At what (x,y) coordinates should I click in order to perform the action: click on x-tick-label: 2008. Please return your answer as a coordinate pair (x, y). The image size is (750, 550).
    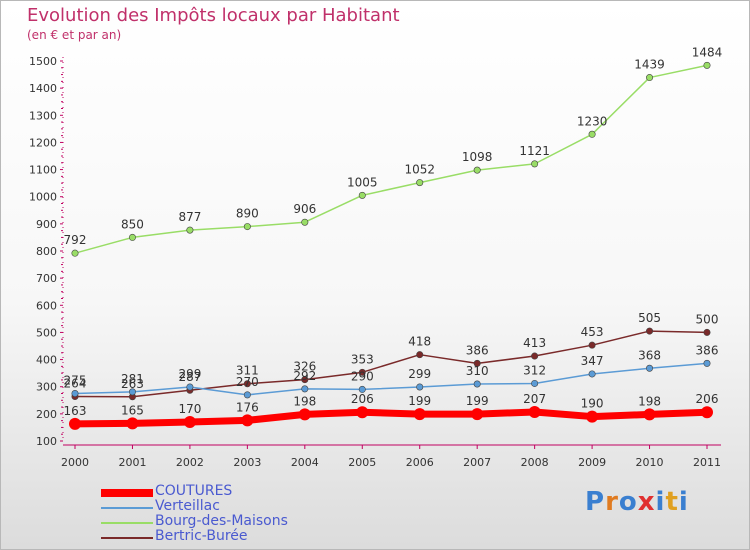
    Looking at the image, I should click on (535, 462).